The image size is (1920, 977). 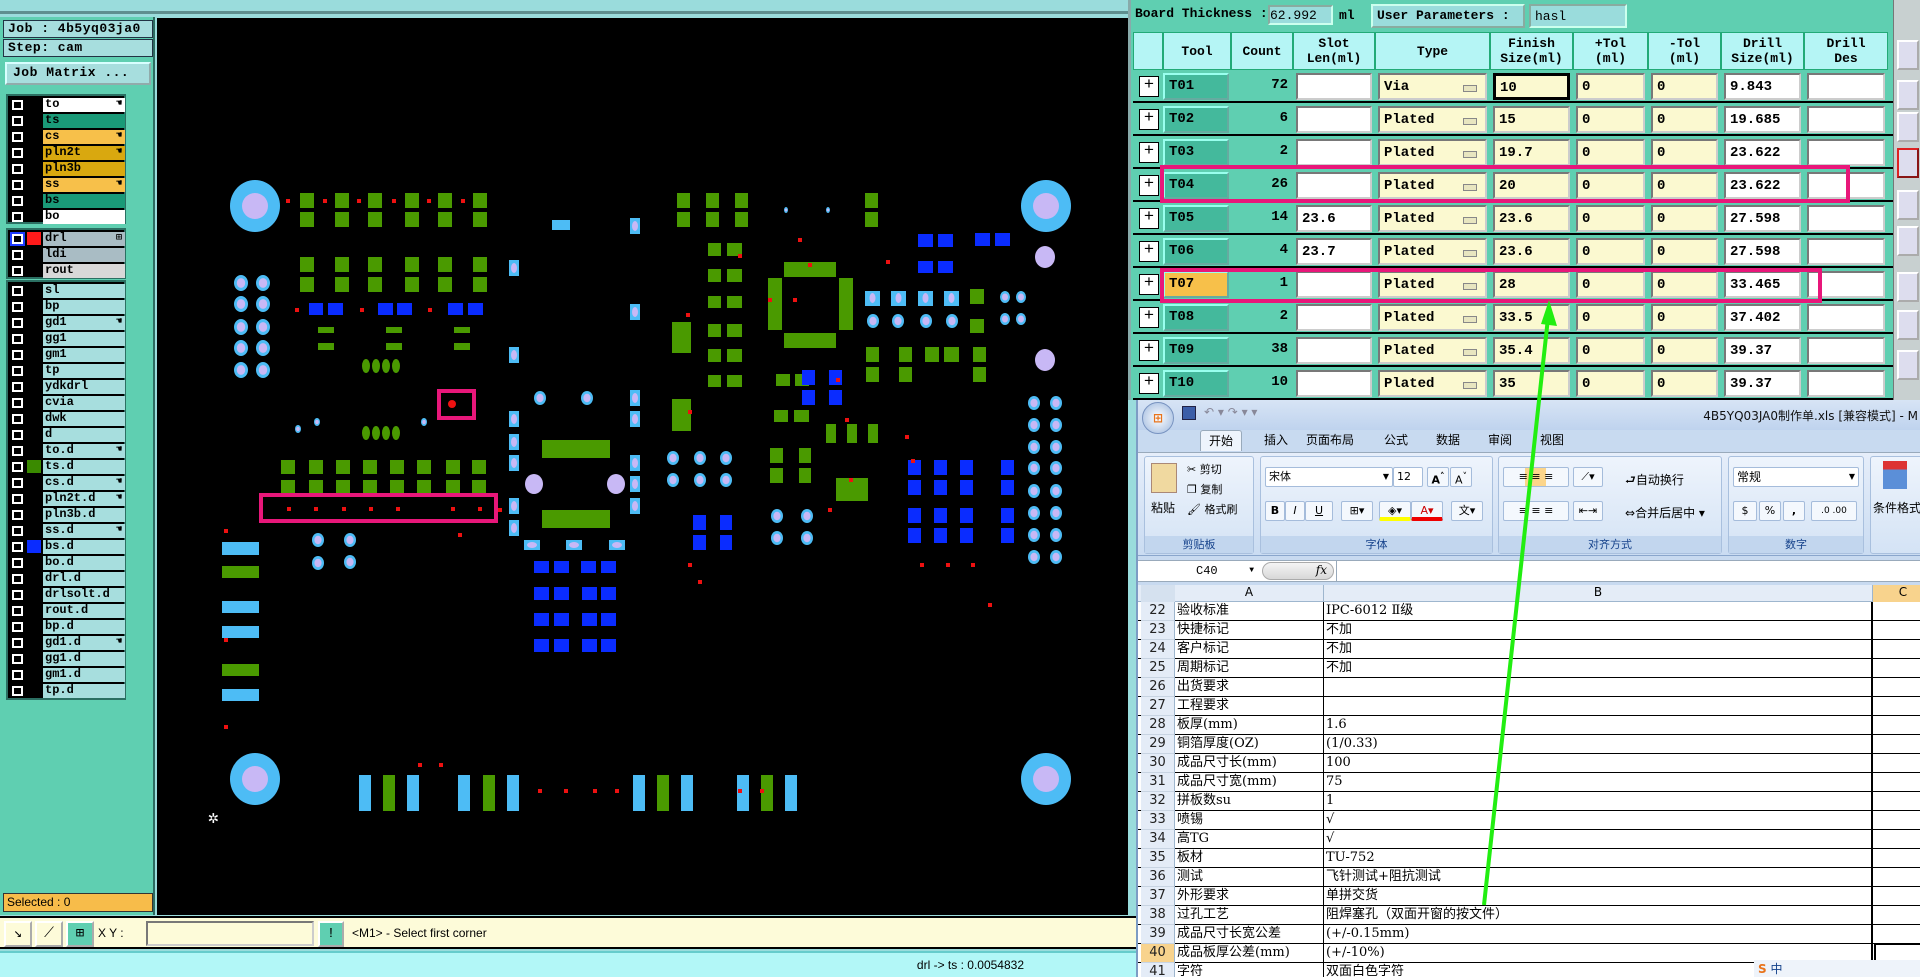 What do you see at coordinates (1531, 317) in the screenshot?
I see `finish-field: 33.5` at bounding box center [1531, 317].